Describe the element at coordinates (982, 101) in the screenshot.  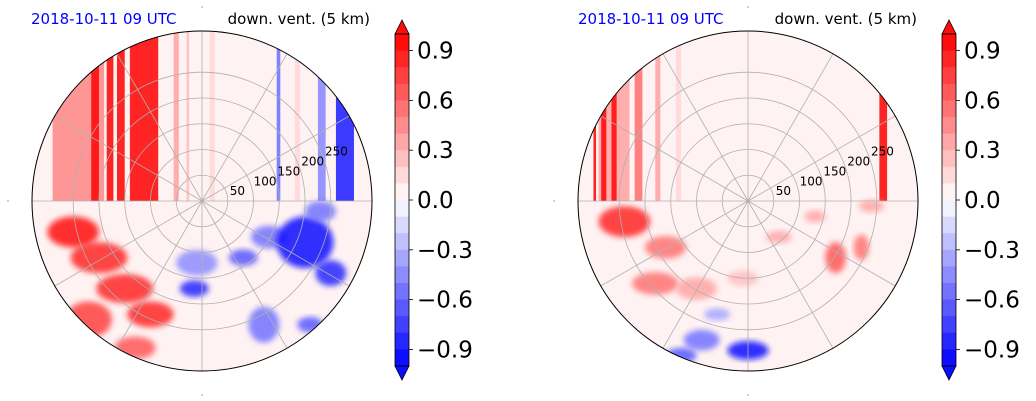
I see `colorbar-tick-label: 0.6` at that location.